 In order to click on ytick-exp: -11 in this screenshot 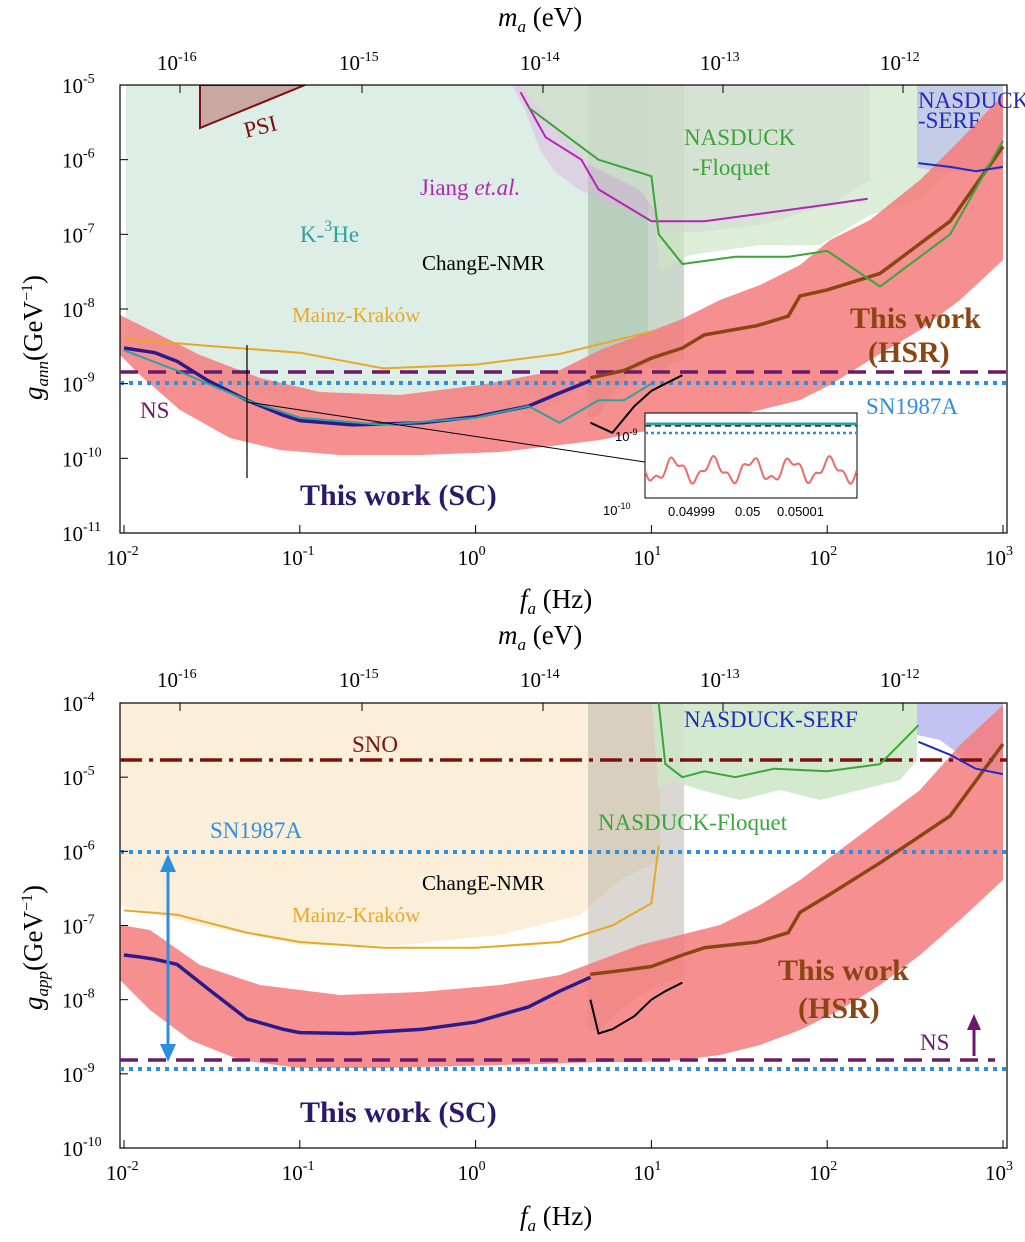, I will do `click(92, 527)`.